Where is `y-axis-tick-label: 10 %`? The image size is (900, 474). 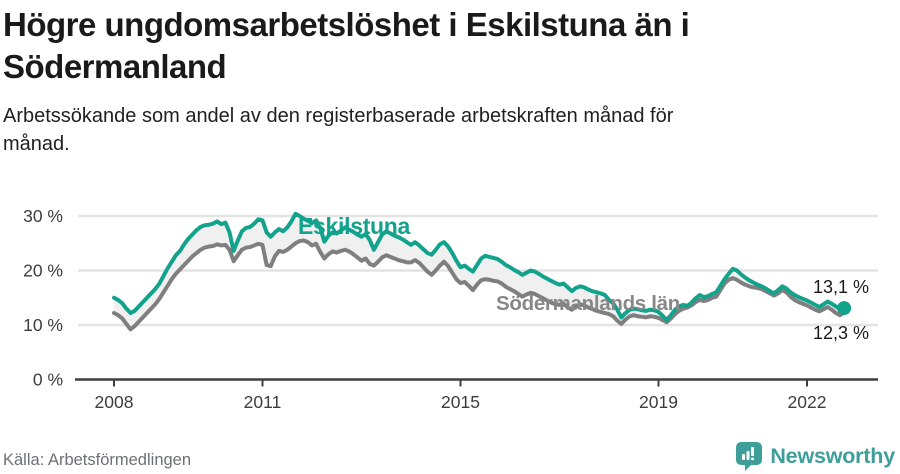
y-axis-tick-label: 10 % is located at coordinates (43, 325).